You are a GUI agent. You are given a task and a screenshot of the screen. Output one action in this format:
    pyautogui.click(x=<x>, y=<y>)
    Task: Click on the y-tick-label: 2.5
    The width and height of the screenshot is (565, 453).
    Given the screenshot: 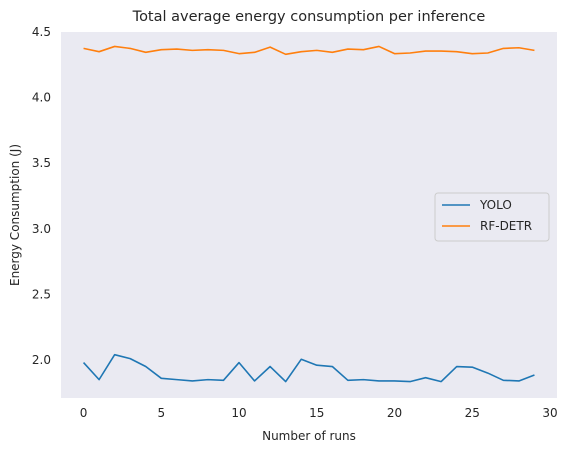 What is the action you would take?
    pyautogui.click(x=41, y=294)
    